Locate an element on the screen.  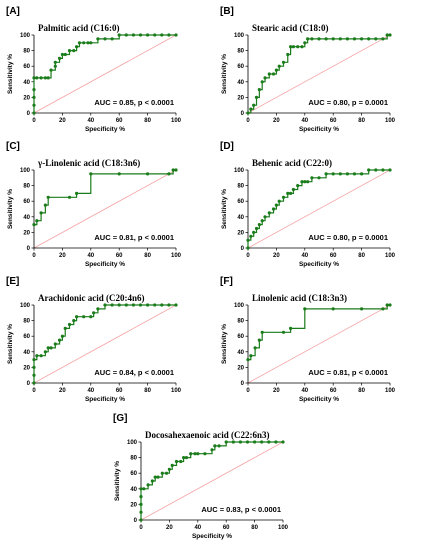
y-tick-label: 100 is located at coordinates (25, 36).